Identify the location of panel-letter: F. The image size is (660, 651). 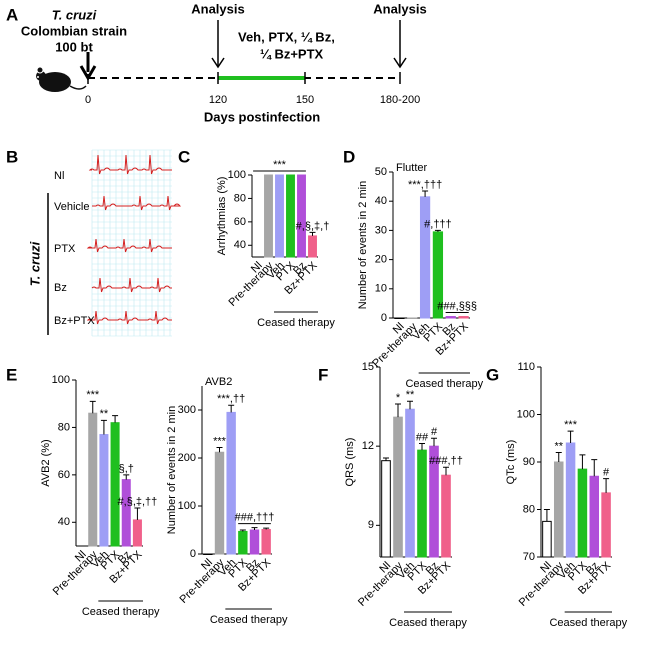
(323, 374).